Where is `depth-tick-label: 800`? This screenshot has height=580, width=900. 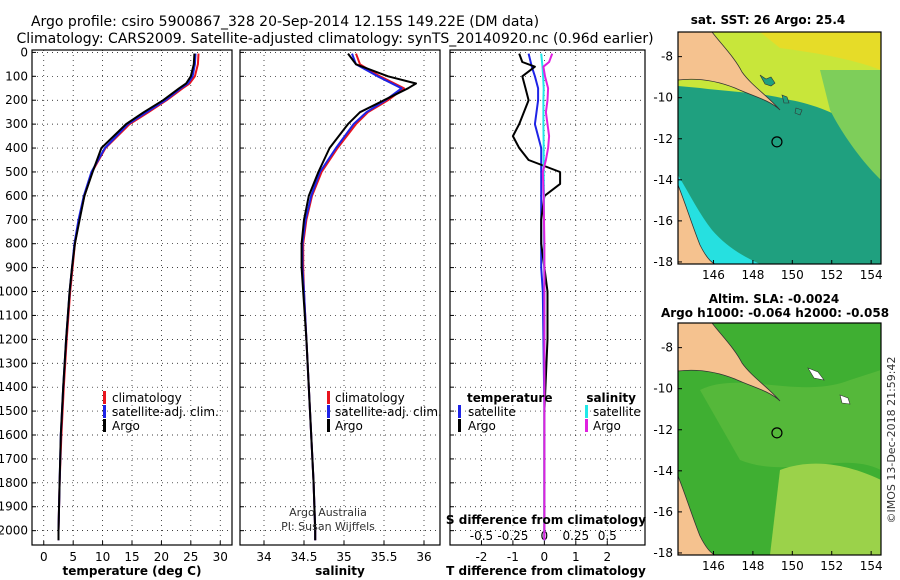 depth-tick-label: 800 is located at coordinates (16, 244).